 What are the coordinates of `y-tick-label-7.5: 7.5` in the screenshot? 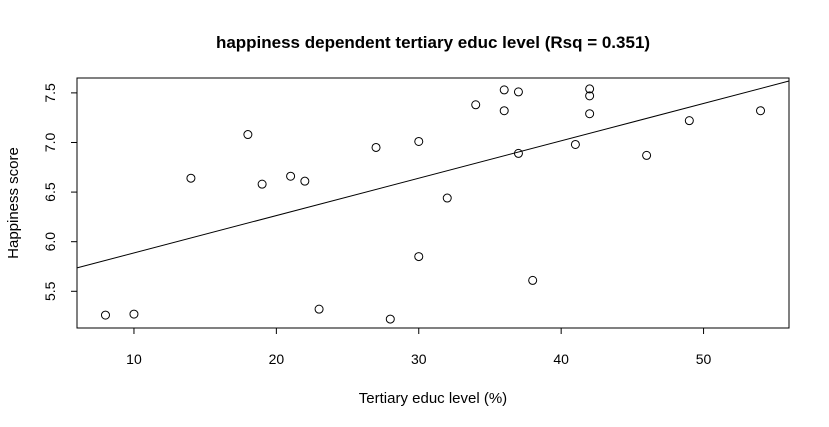 It's located at (50, 93).